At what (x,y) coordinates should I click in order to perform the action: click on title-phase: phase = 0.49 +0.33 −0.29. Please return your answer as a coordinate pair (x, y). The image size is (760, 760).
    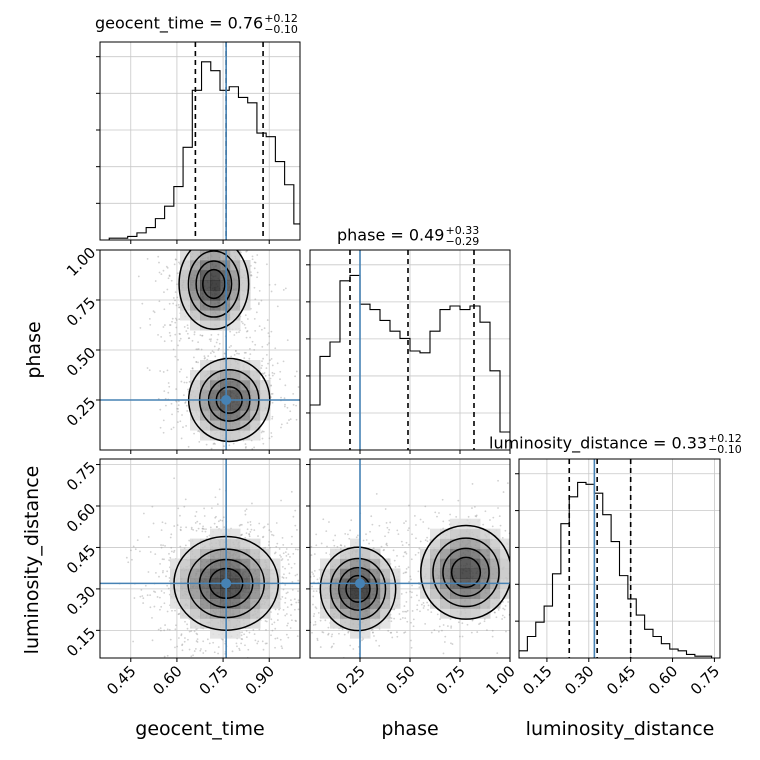
    Looking at the image, I should click on (408, 236).